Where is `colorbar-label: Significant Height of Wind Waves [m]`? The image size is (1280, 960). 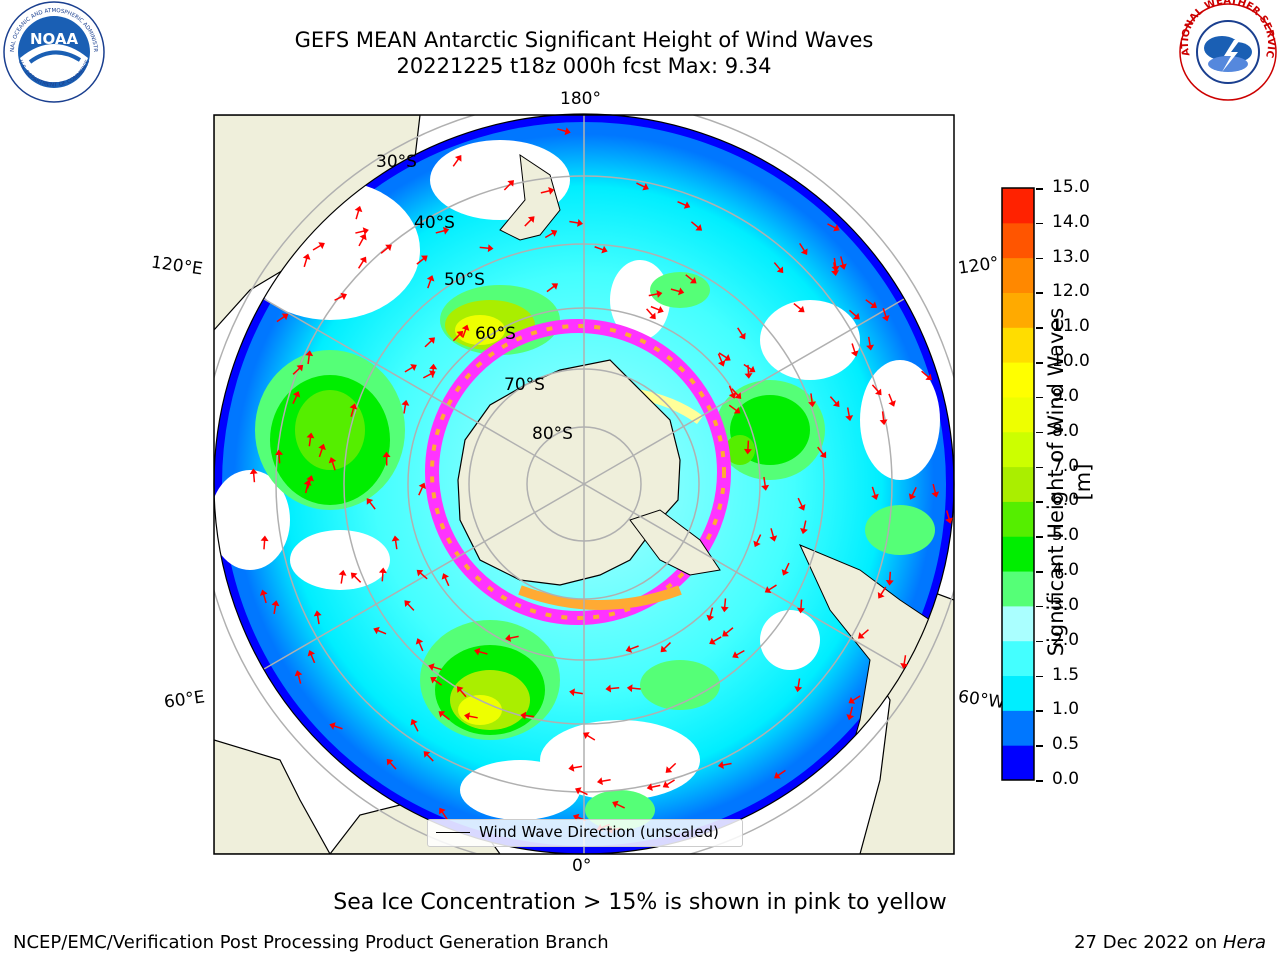
colorbar-label: Significant Height of Wind Waves [m] is located at coordinates (1069, 482).